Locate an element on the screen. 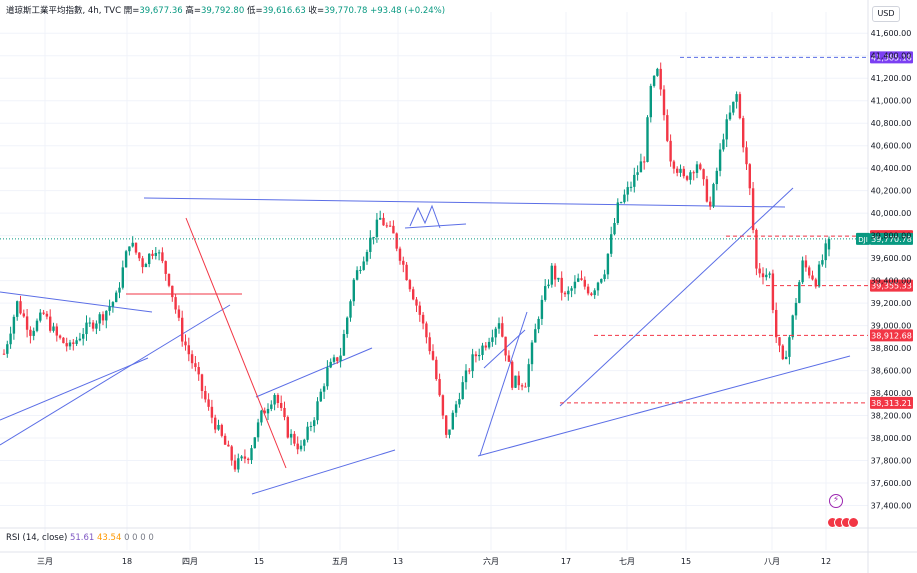  symbol-line: 道琼斯工業平均指數, 4h, TVC is located at coordinates (64, 11).